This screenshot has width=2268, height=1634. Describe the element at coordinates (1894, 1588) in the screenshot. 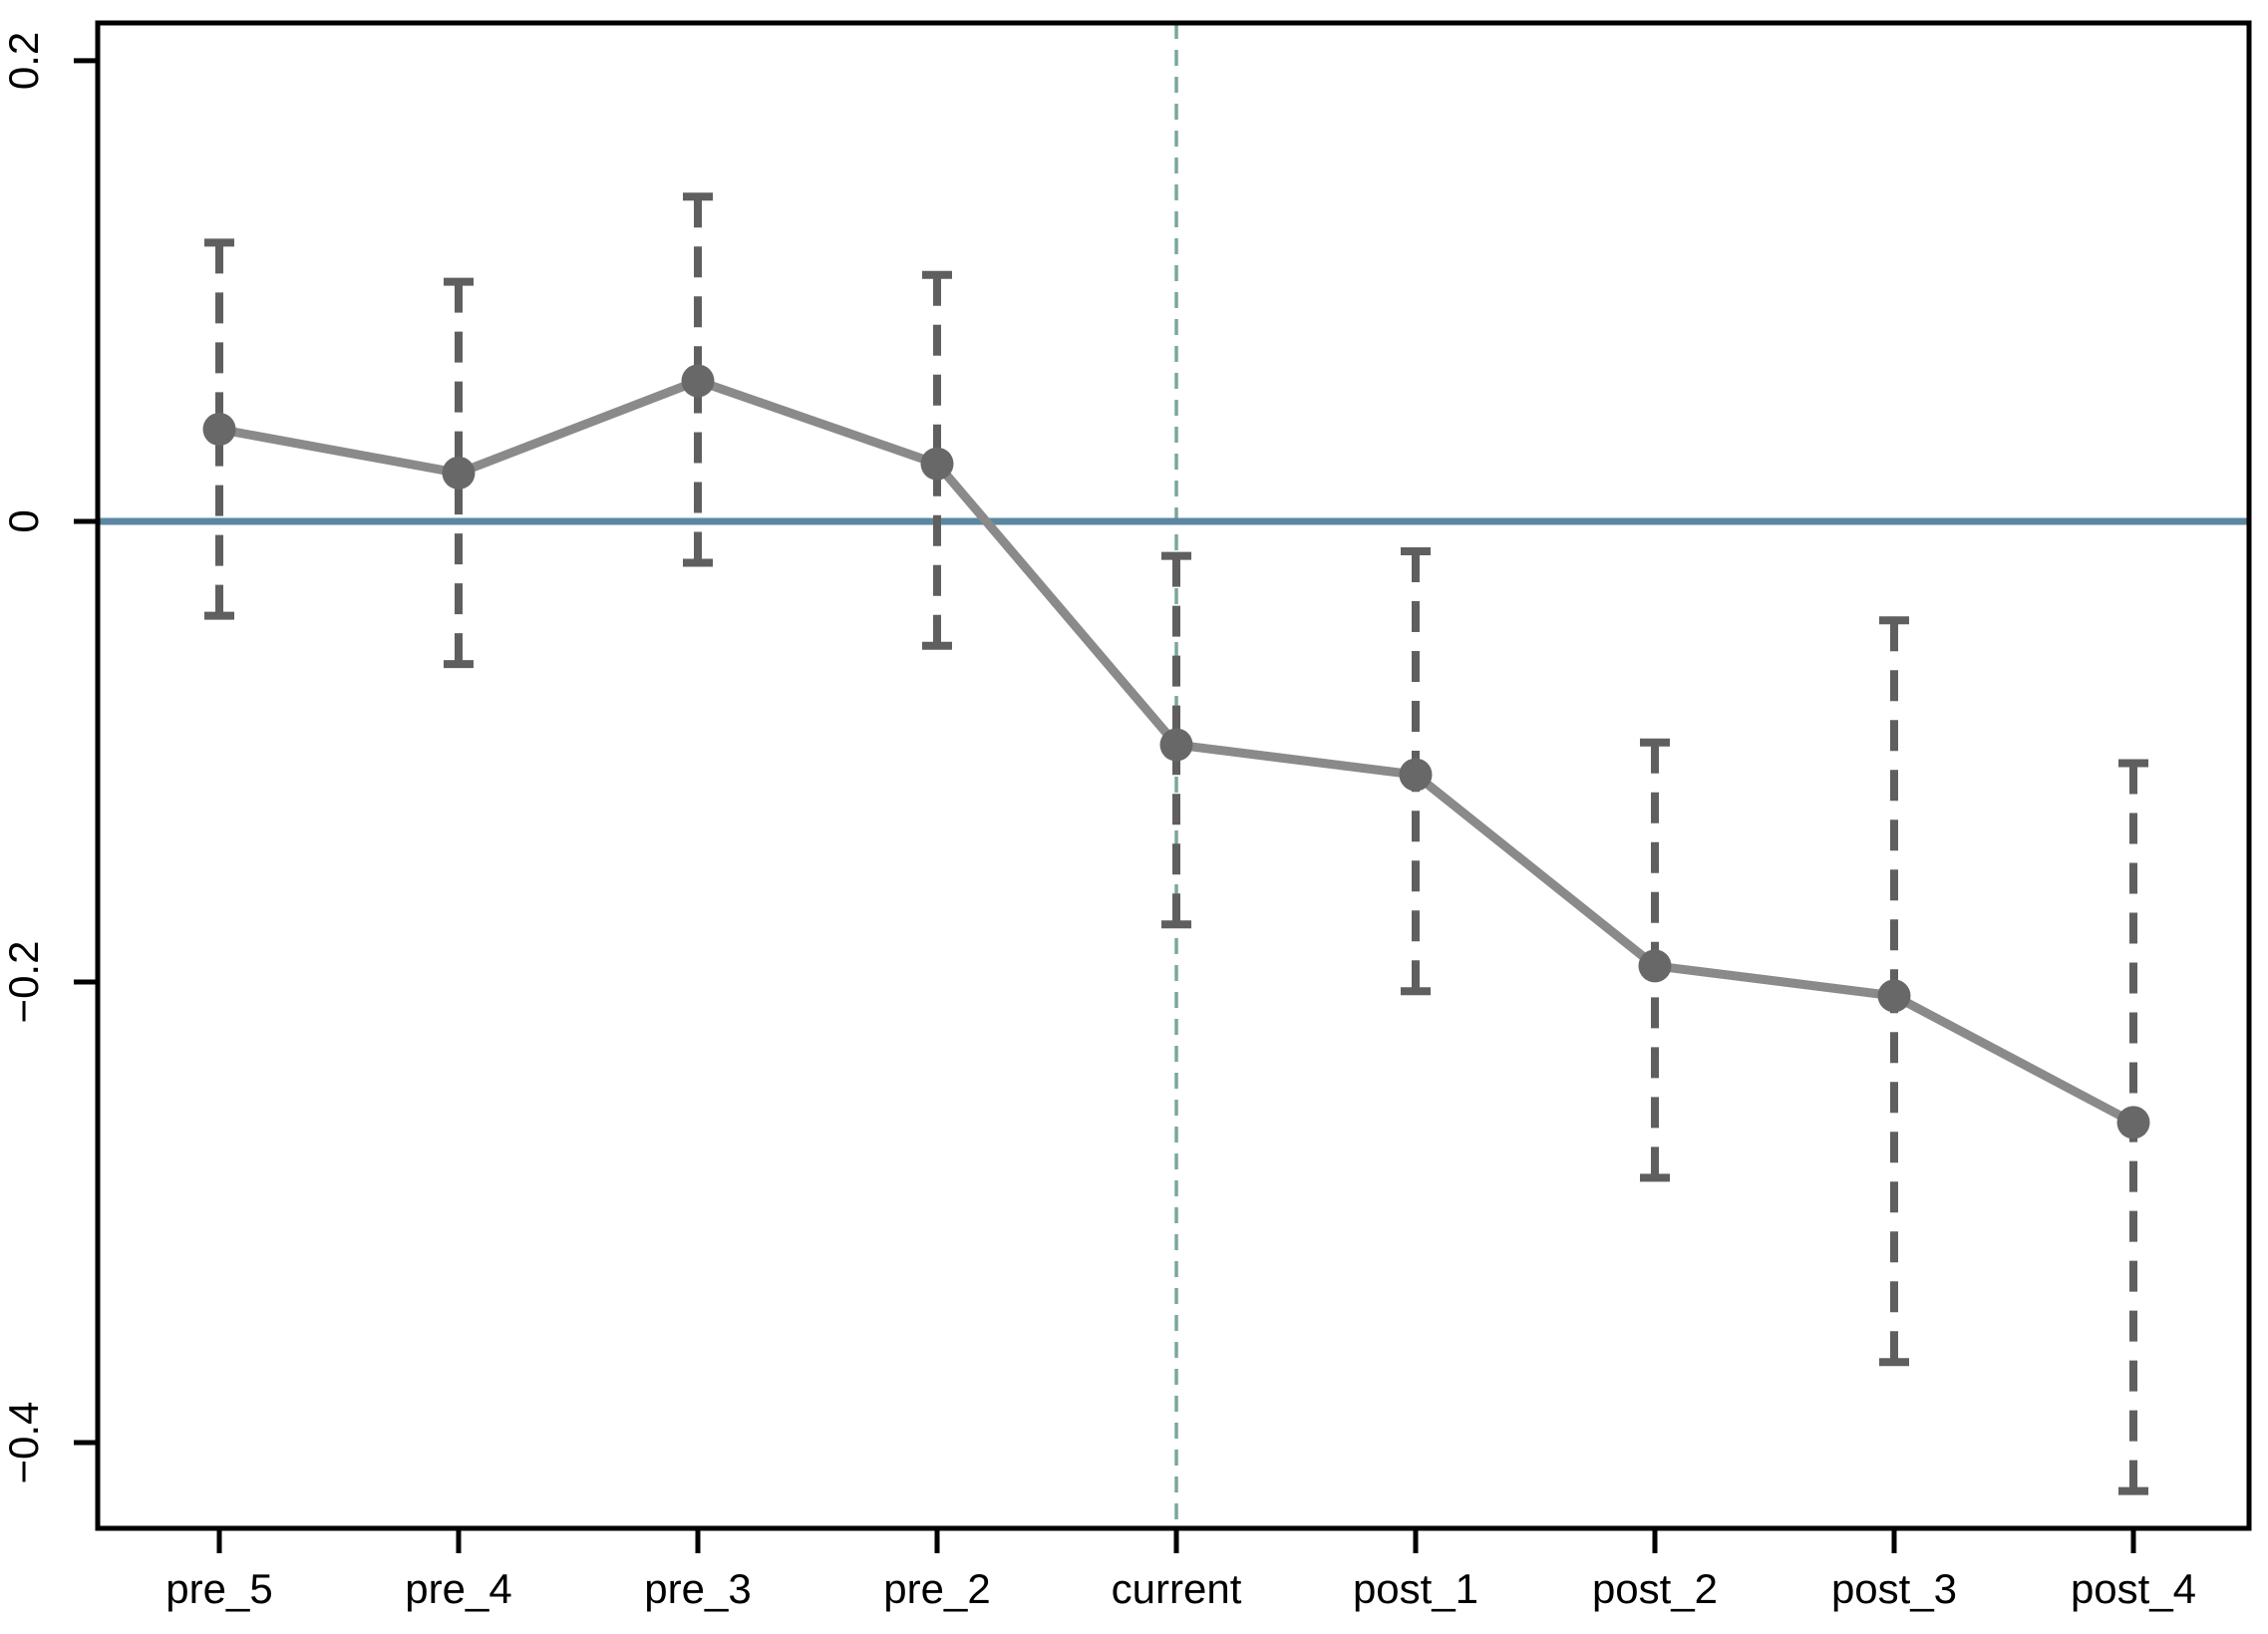

I see `x-tick-label: post_3` at that location.